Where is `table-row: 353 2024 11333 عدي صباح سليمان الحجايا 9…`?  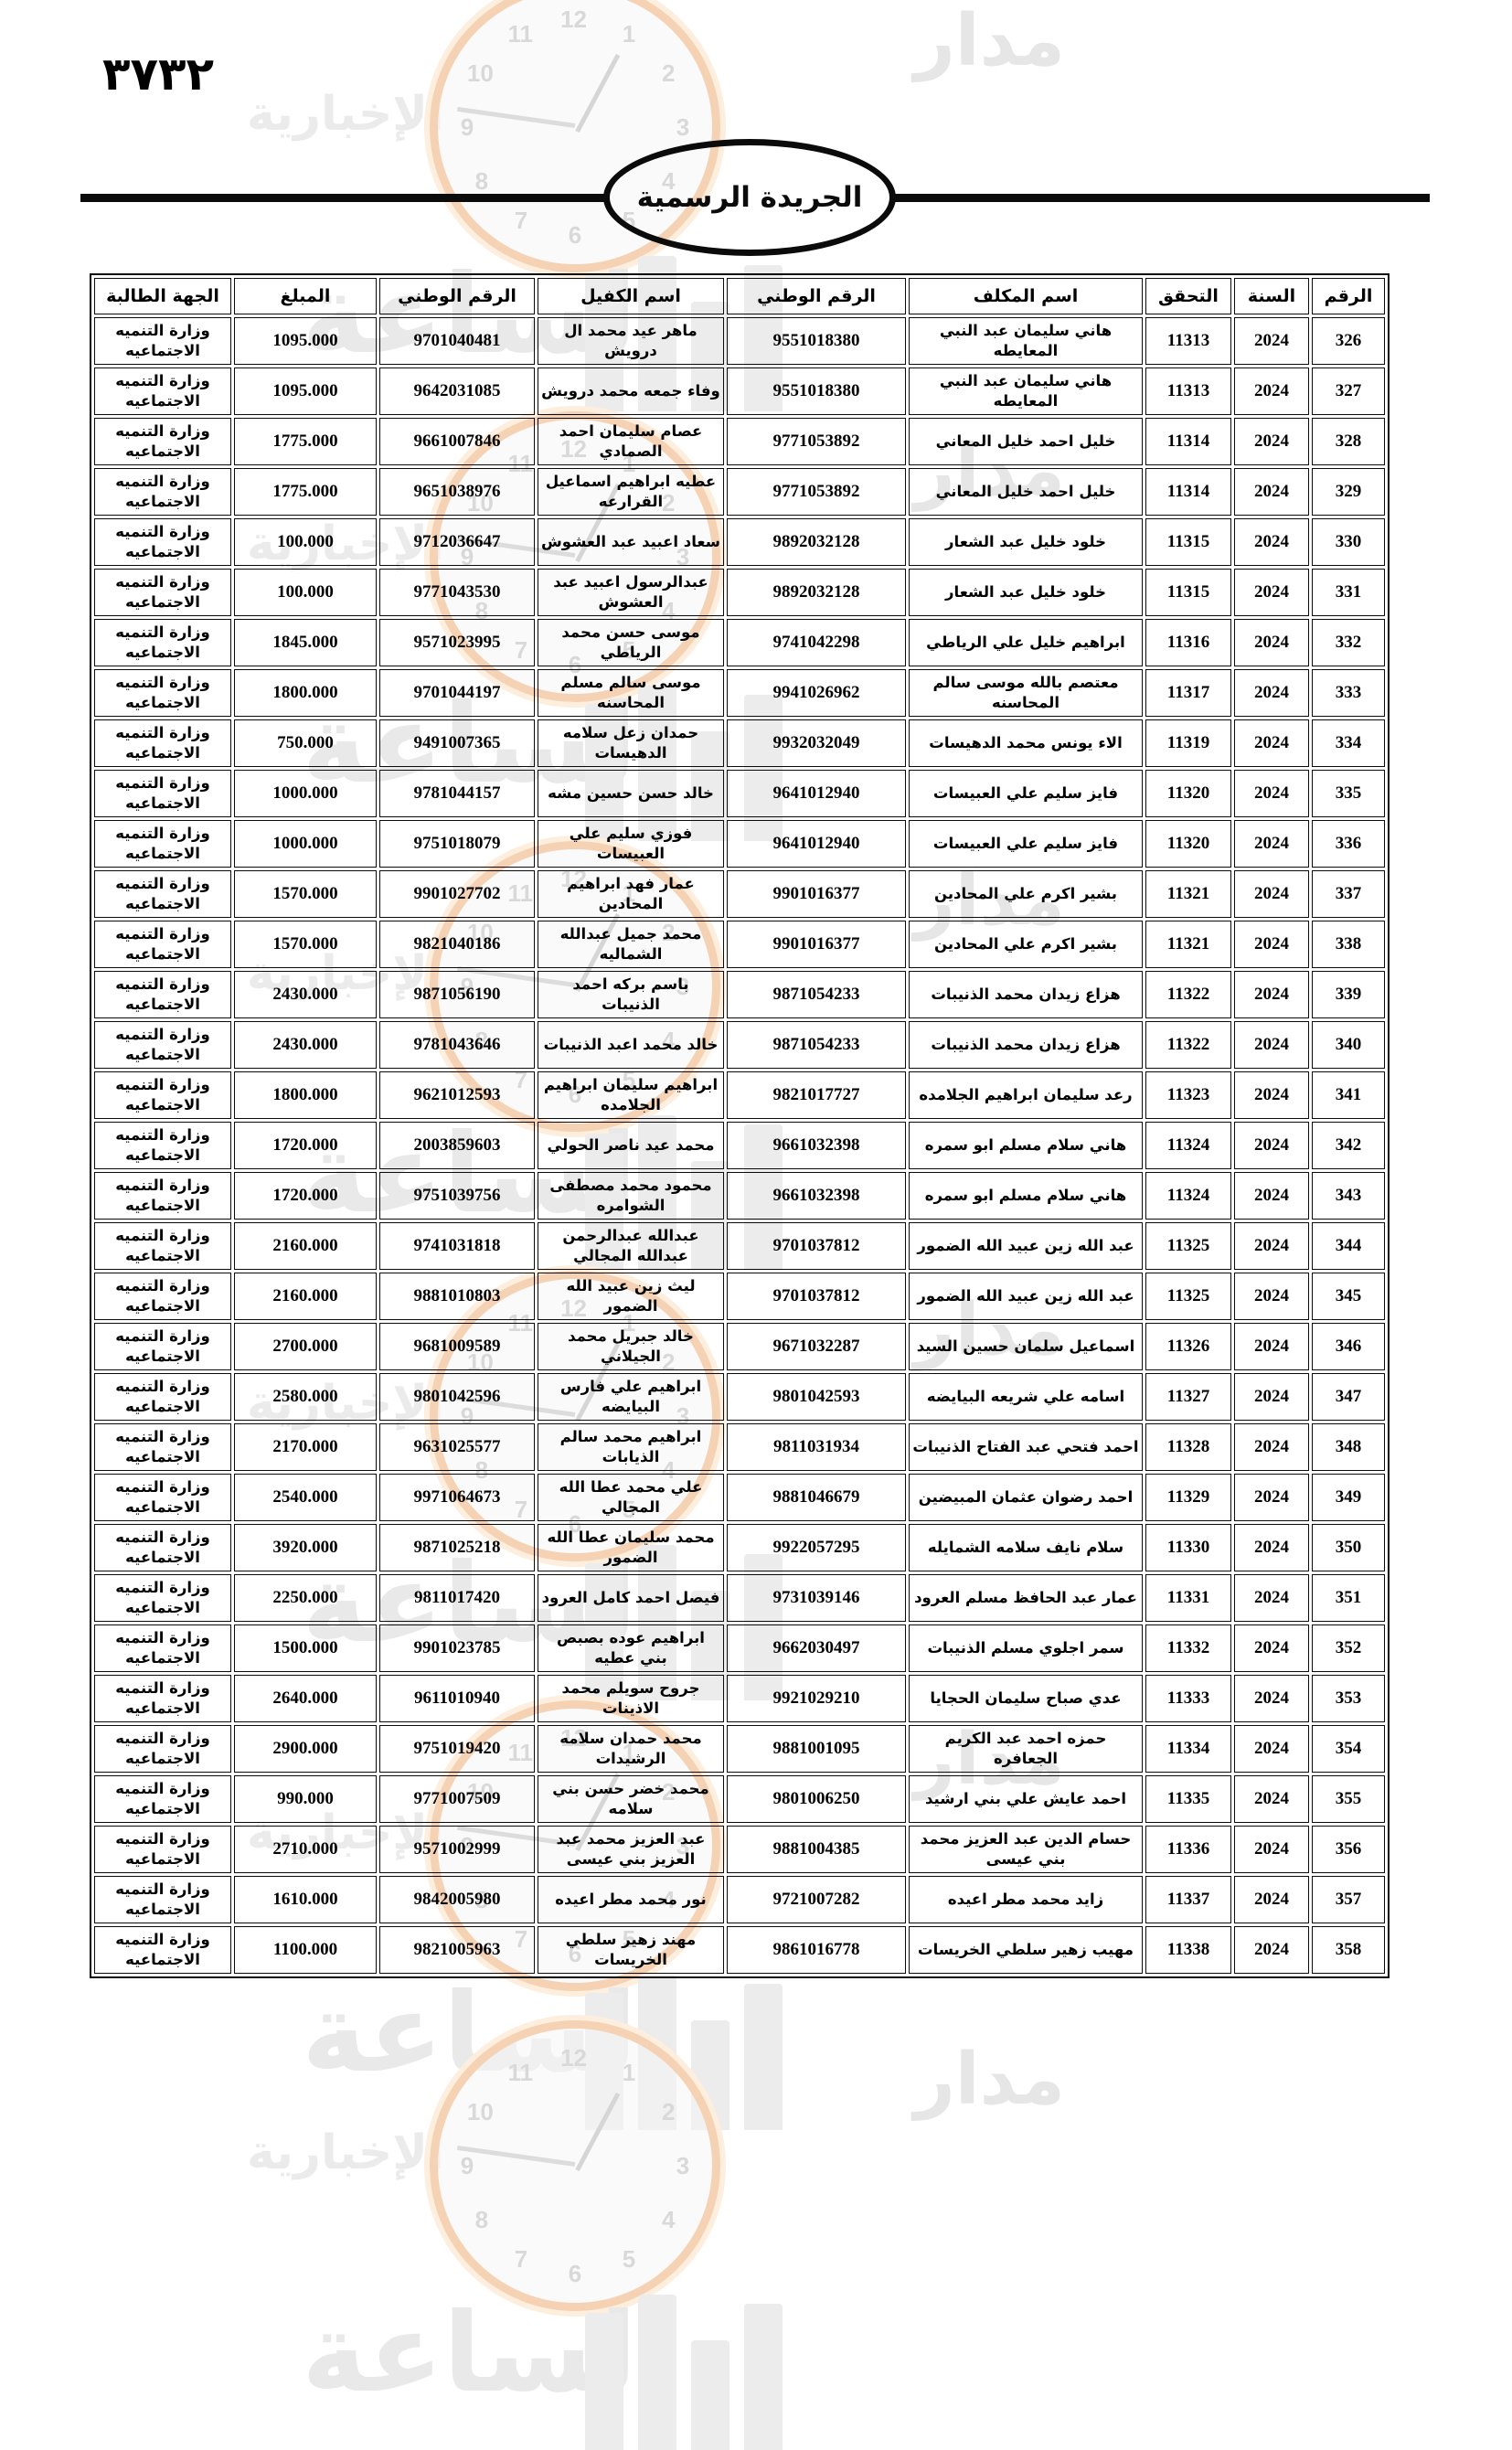
table-row: 353 2024 11333 عدي صباح سليمان الحجايا 9… is located at coordinates (739, 1698).